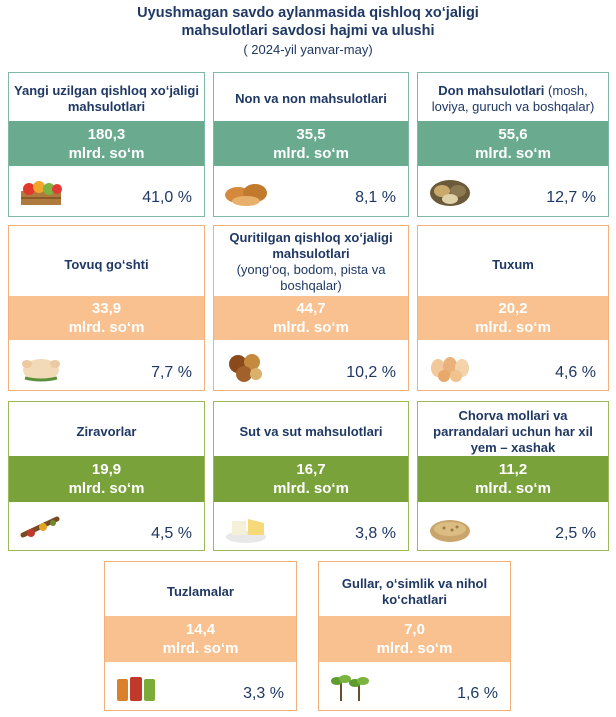  I want to click on spices-icon, so click(40, 527).